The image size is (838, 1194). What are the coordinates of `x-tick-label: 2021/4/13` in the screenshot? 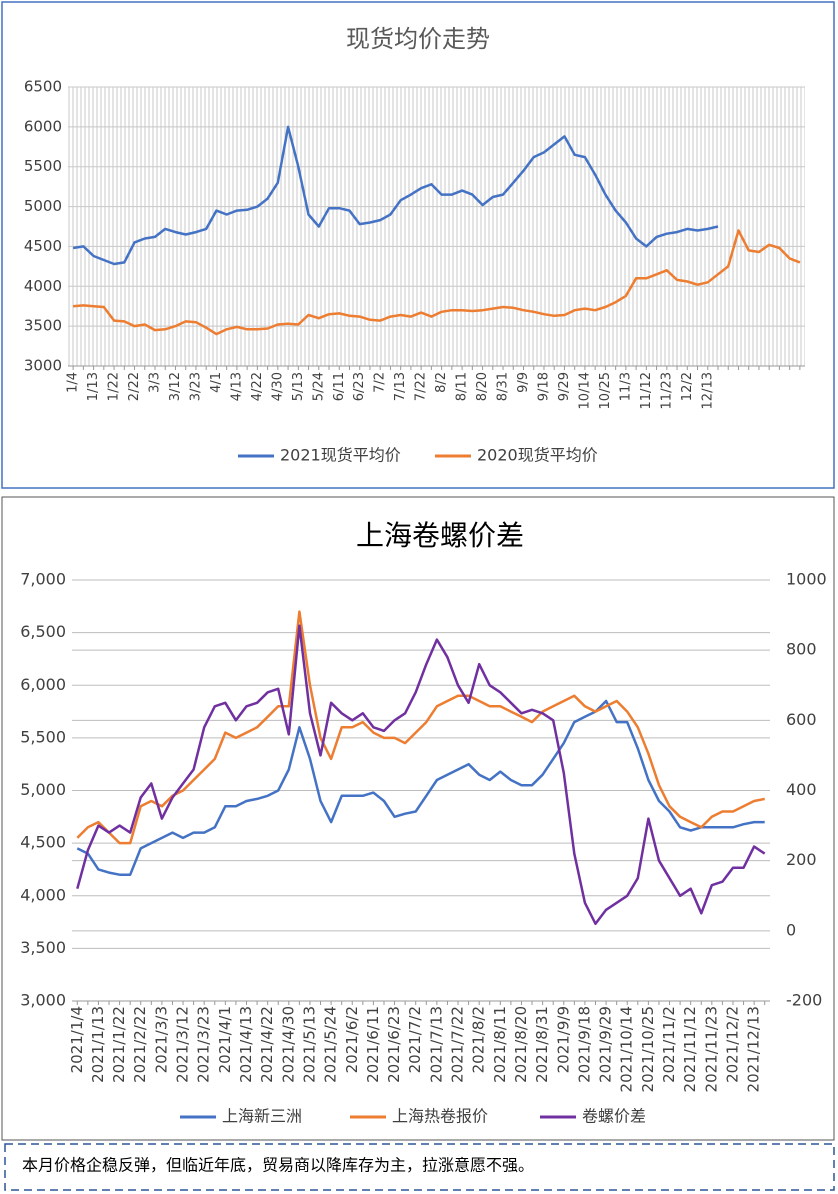 It's located at (246, 1044).